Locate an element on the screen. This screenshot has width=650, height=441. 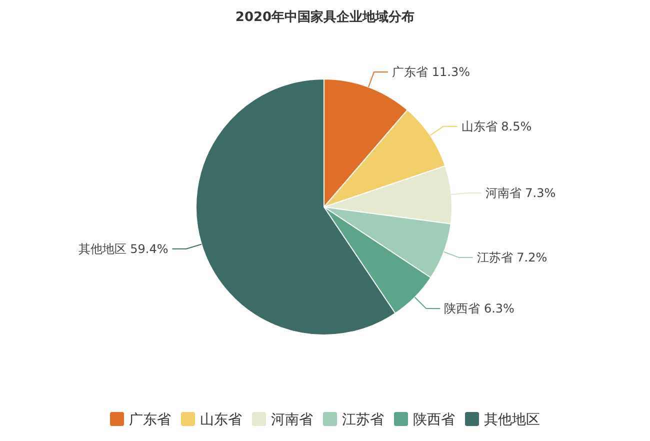
legend-label: 江苏省 is located at coordinates (363, 420).